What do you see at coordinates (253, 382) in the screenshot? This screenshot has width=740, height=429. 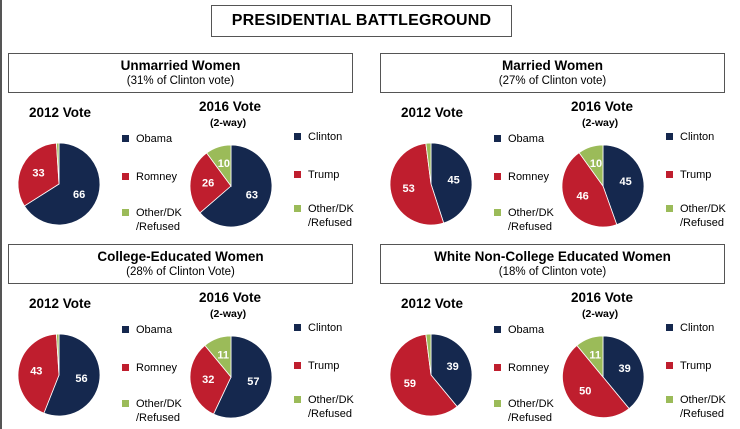 I see `slice-value-label: 57` at bounding box center [253, 382].